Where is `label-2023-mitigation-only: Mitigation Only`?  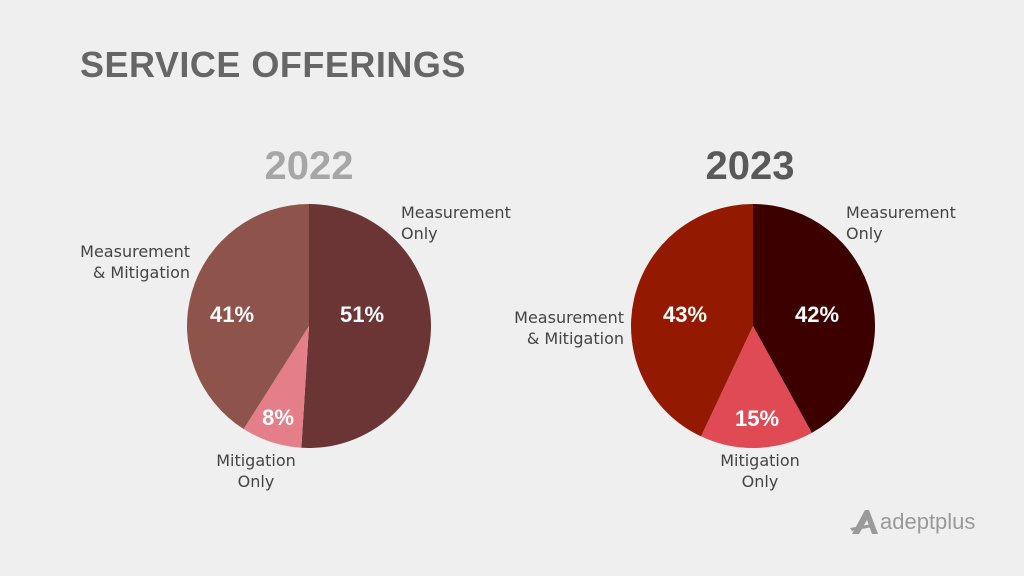
label-2023-mitigation-only: Mitigation Only is located at coordinates (760, 471).